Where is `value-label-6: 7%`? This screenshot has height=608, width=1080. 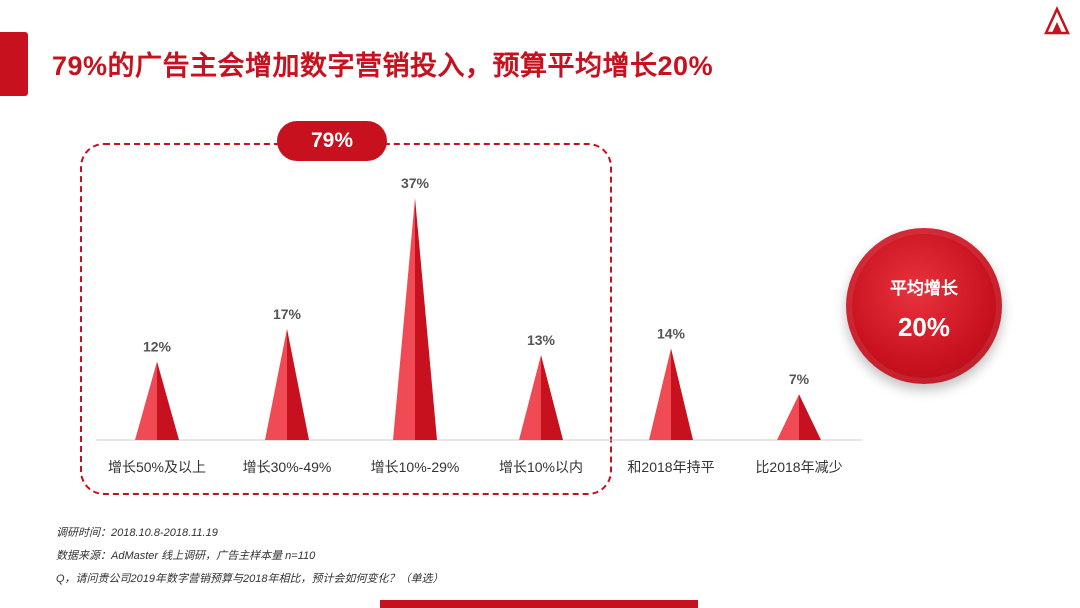
value-label-6: 7% is located at coordinates (799, 379).